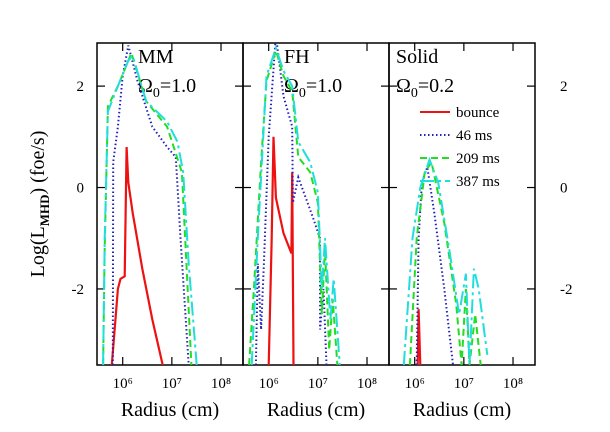  I want to click on panel-title: Solid, so click(417, 57).